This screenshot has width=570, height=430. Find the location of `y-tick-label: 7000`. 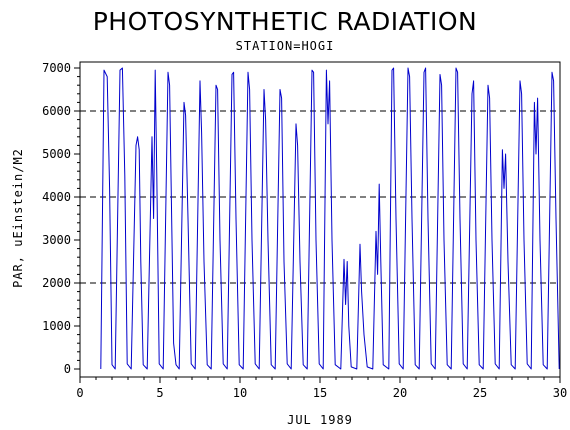

y-tick-label: 7000 is located at coordinates (56, 68).